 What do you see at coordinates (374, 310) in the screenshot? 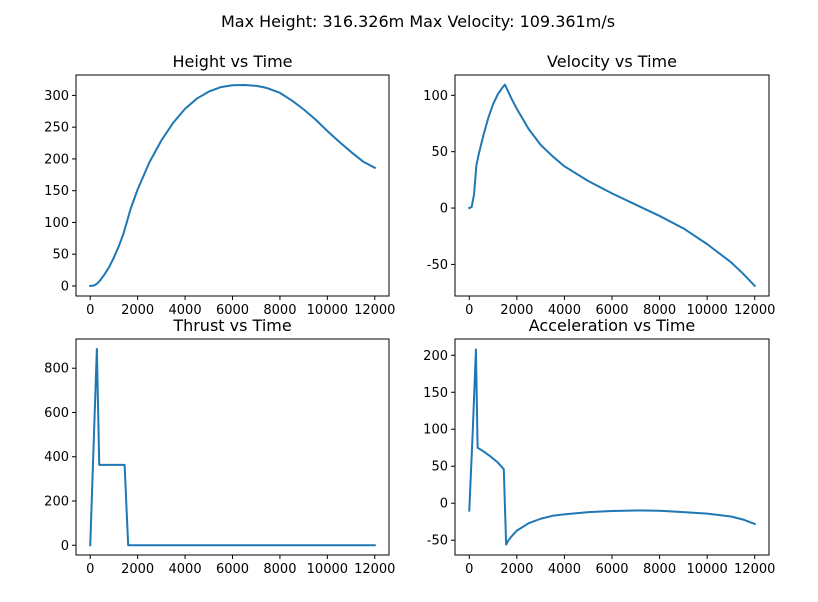
I see `height-x-tick-label: 12000` at bounding box center [374, 310].